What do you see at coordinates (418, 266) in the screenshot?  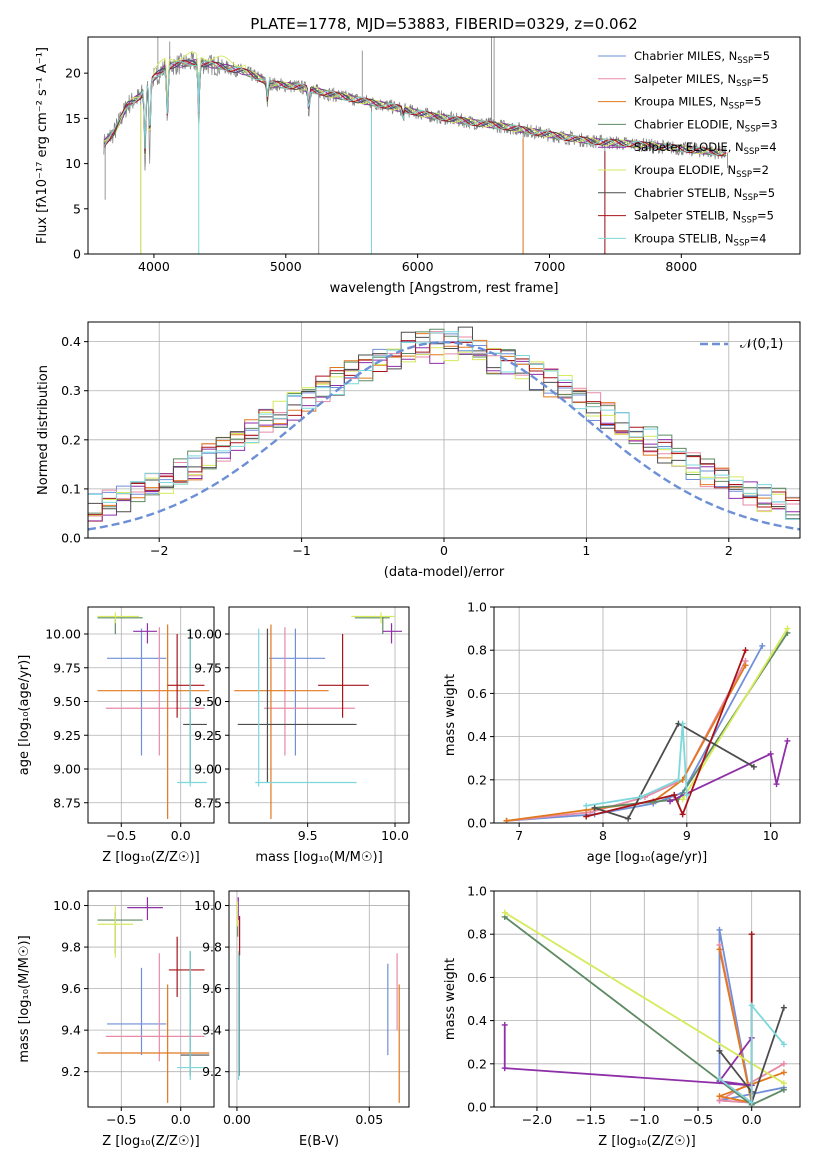 I see `x-tick-label: 6000` at bounding box center [418, 266].